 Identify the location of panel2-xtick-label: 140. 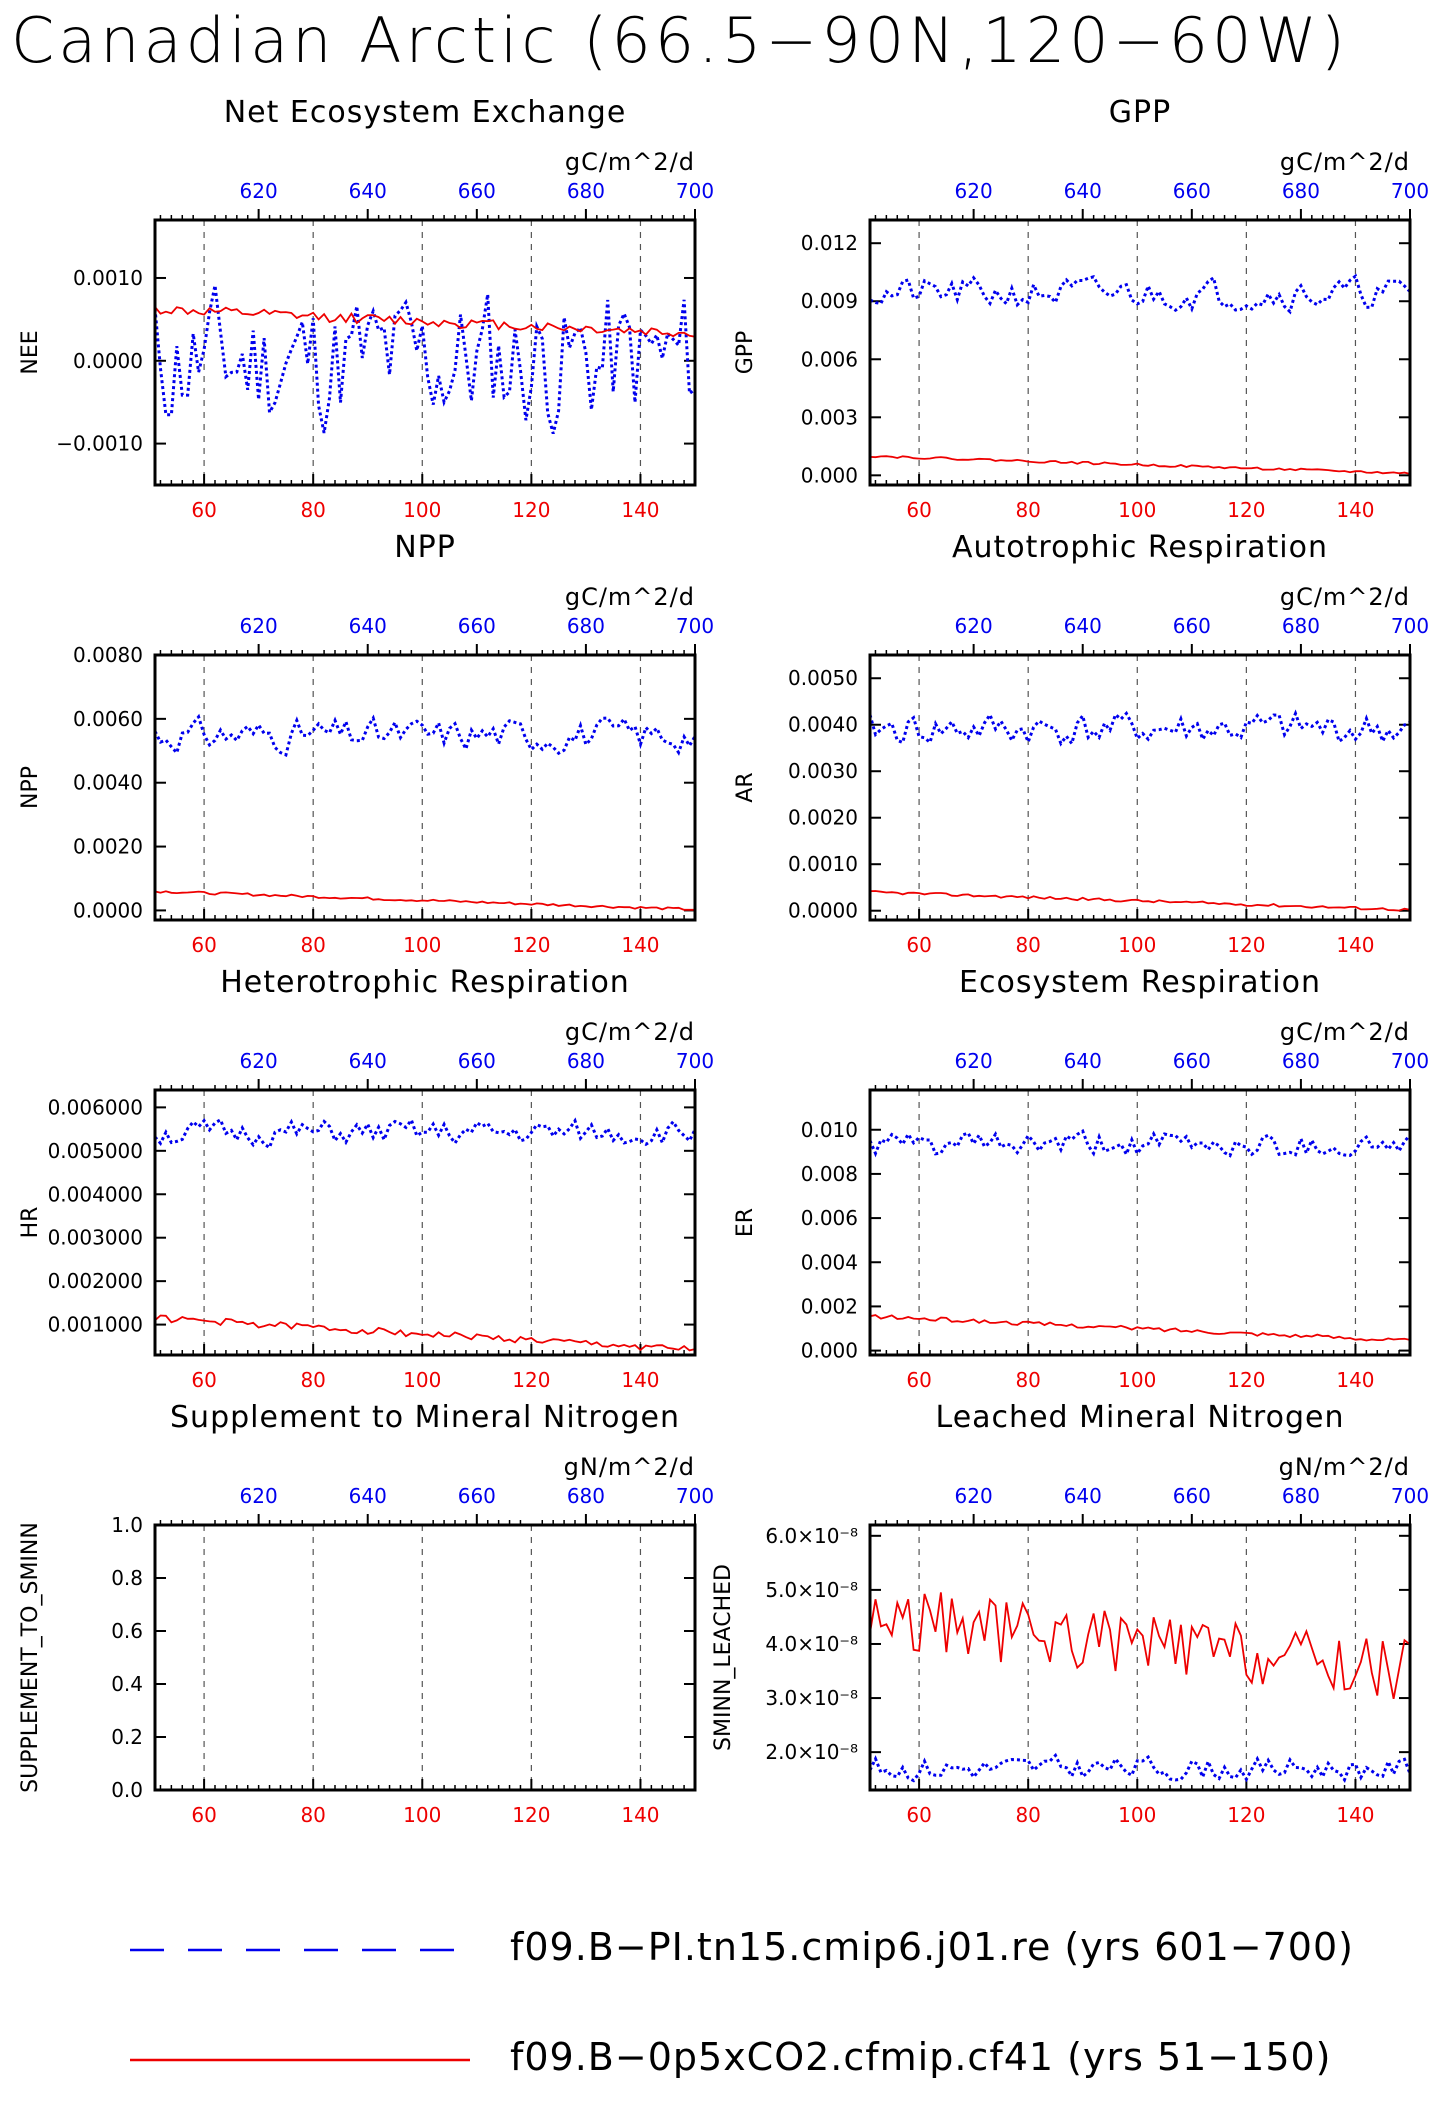
(1355, 510).